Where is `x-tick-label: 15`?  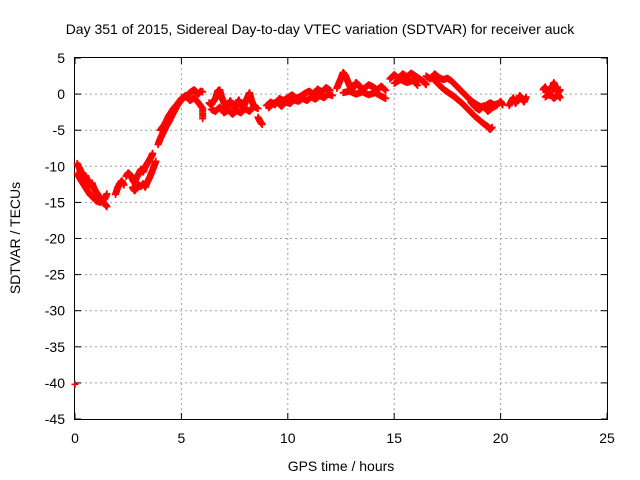
x-tick-label: 15 is located at coordinates (394, 438).